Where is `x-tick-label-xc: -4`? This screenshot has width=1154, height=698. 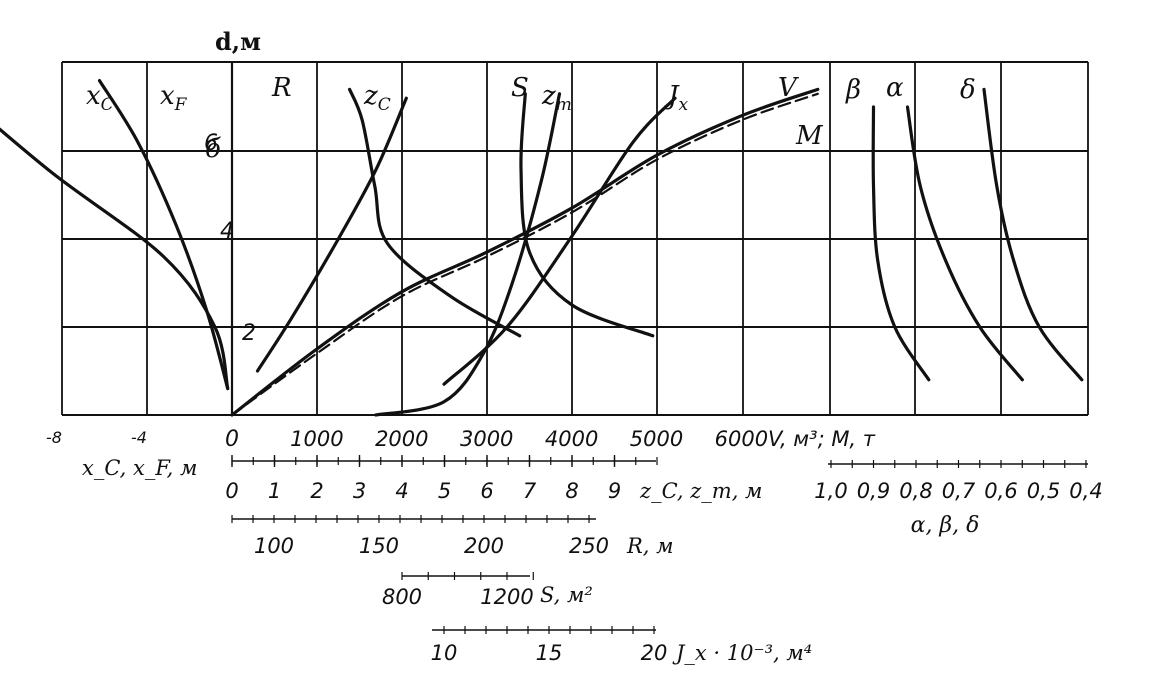 x-tick-label-xc: -4 is located at coordinates (139, 437).